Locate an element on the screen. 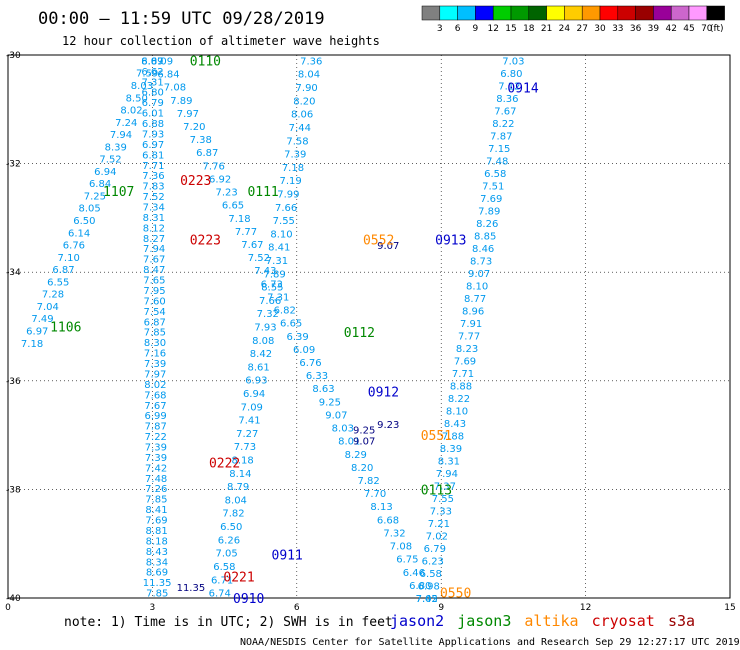 The image size is (740, 650). pass-label: 0223 is located at coordinates (205, 241).